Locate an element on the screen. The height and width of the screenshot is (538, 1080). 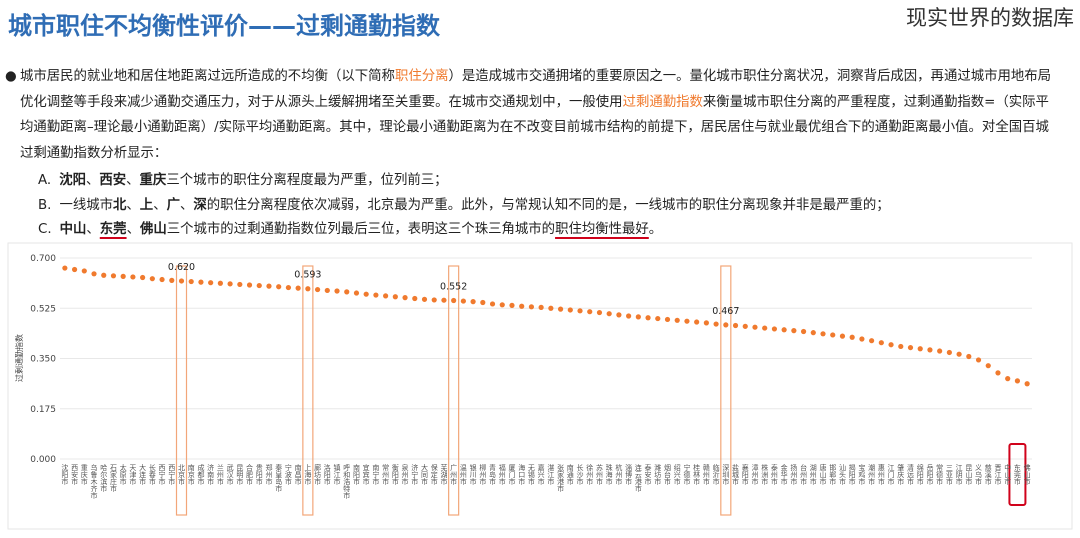
x-tick-label: 大连市 is located at coordinates (143, 474).